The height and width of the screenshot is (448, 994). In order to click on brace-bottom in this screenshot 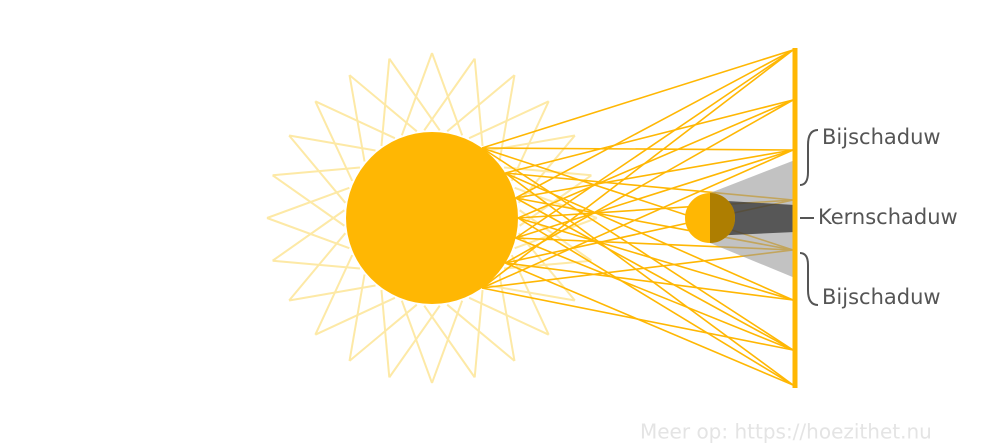, I will do `click(809, 279)`.